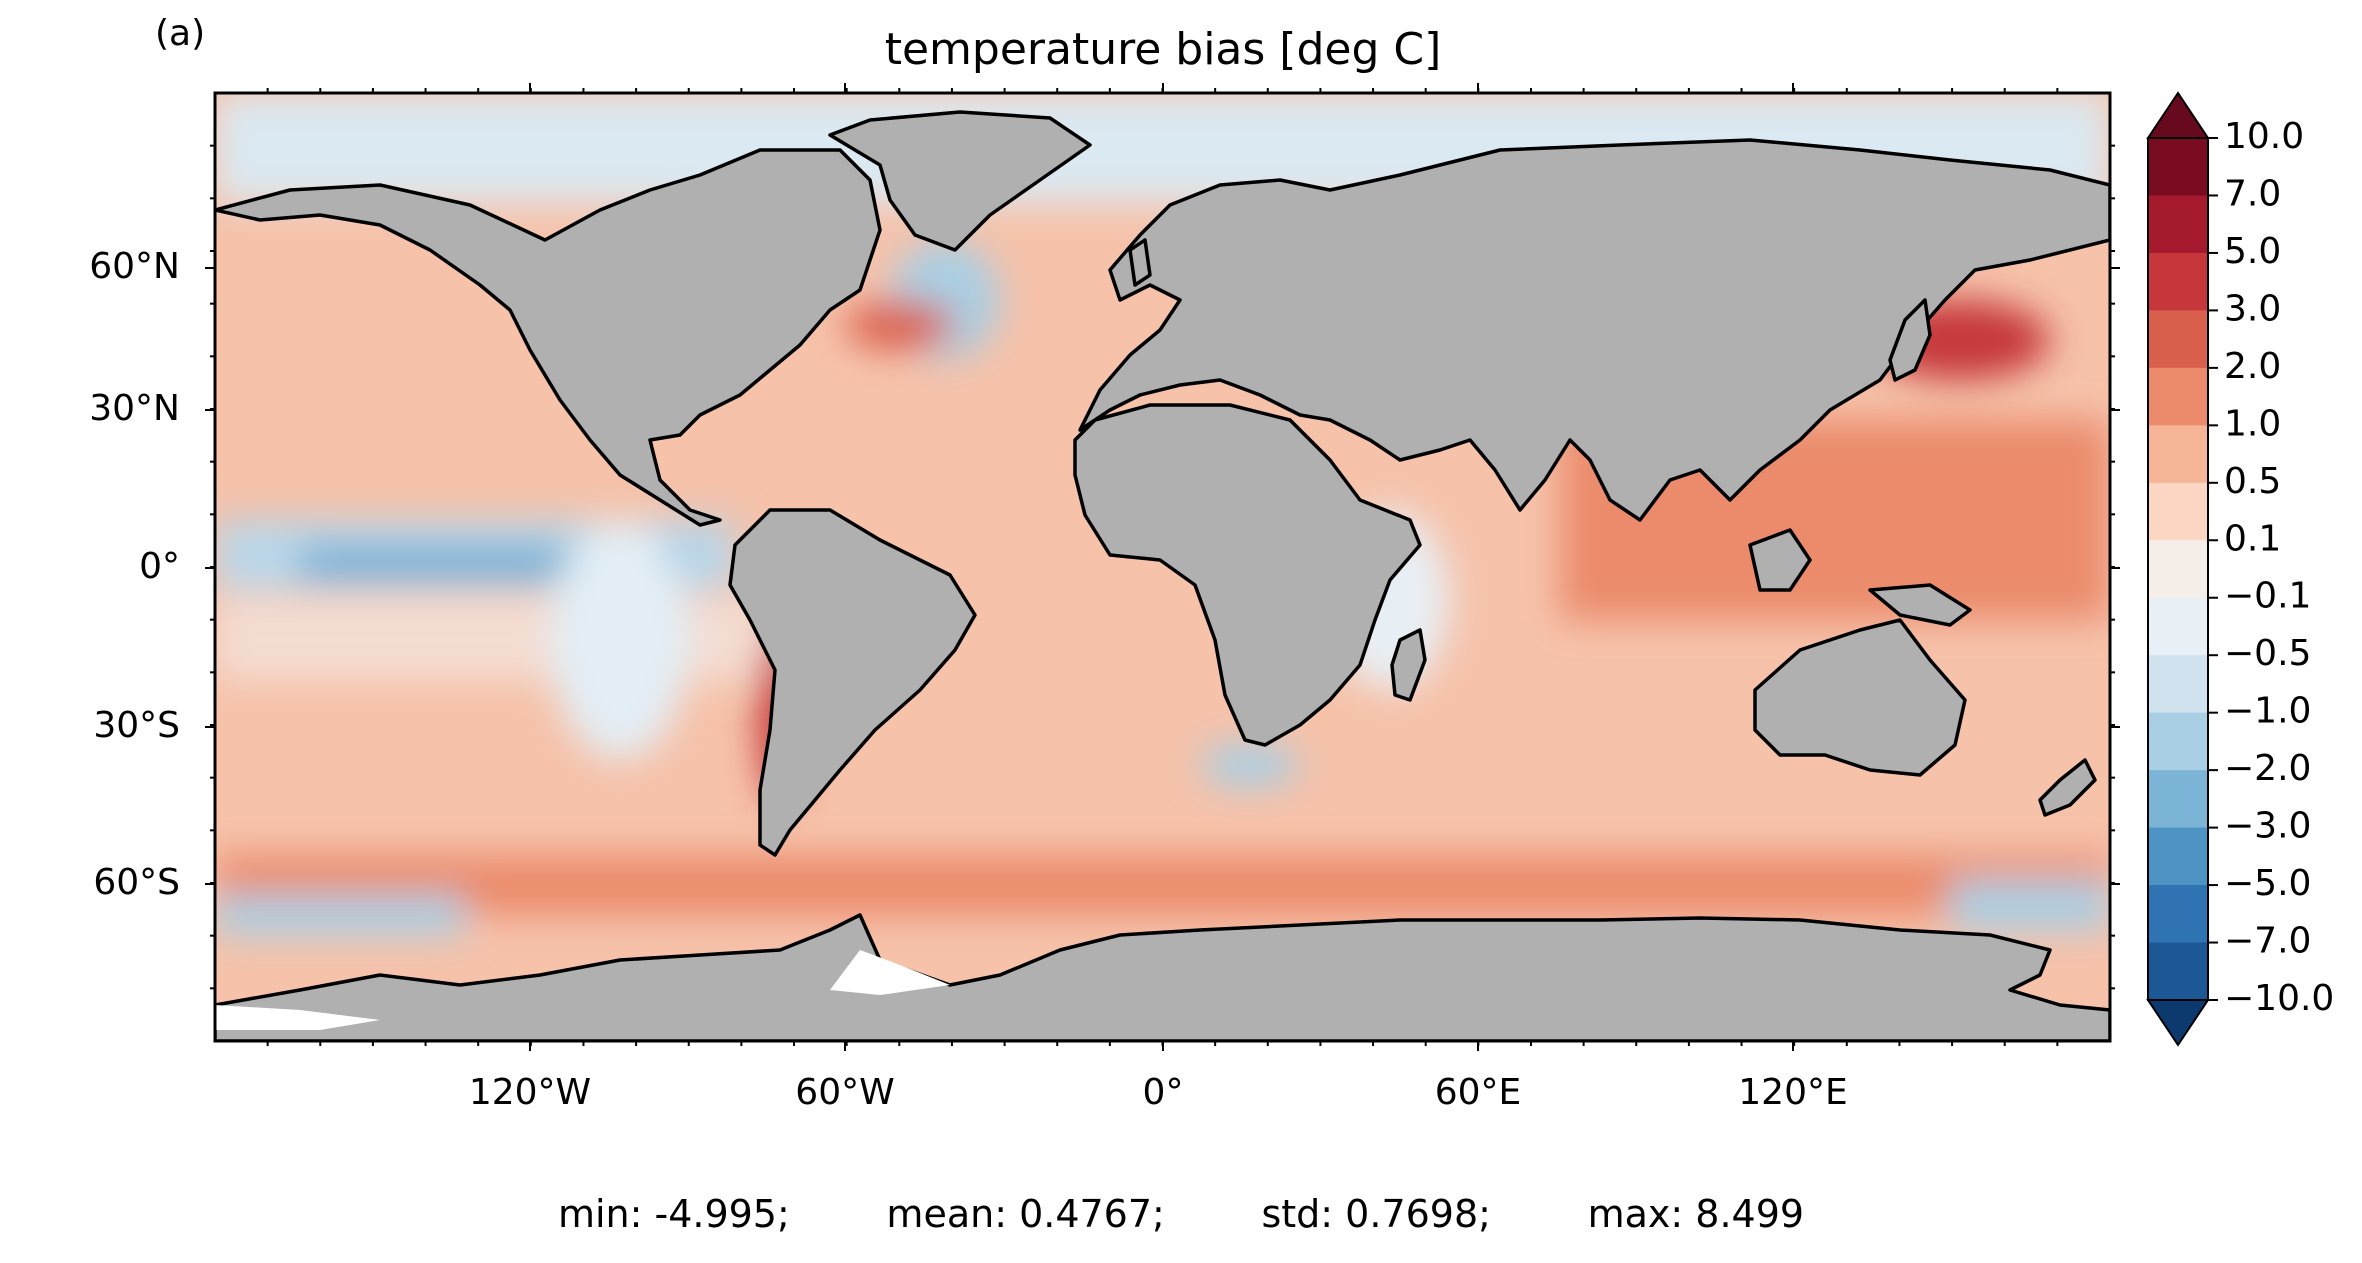  Describe the element at coordinates (2030, 905) in the screenshot. I see `east-antarctic-cool` at that location.